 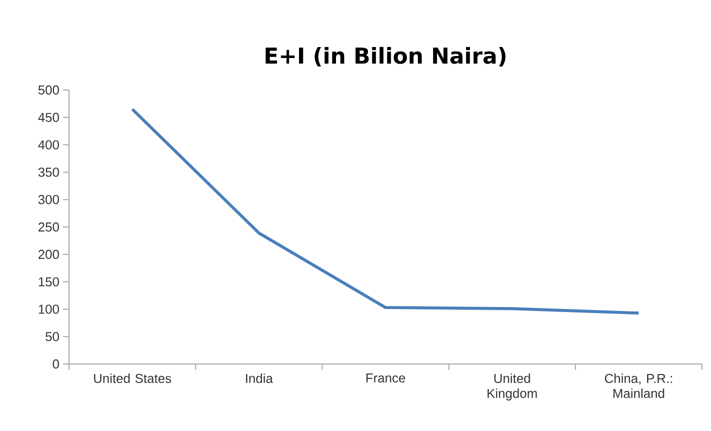 I want to click on y-tick-label: 0, so click(x=55, y=364).